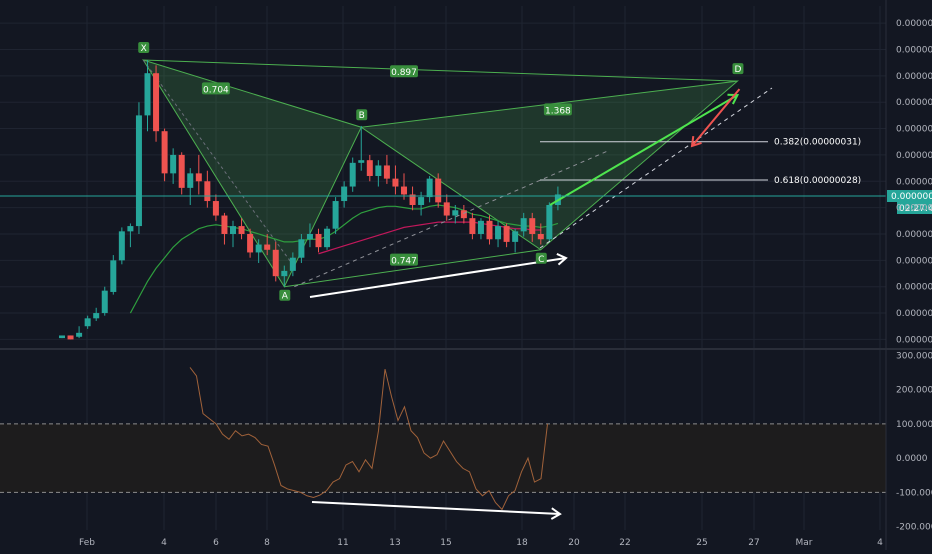 This screenshot has height=554, width=932. What do you see at coordinates (817, 181) in the screenshot?
I see `fib-level-label: 0.618(0.00000028)` at bounding box center [817, 181].